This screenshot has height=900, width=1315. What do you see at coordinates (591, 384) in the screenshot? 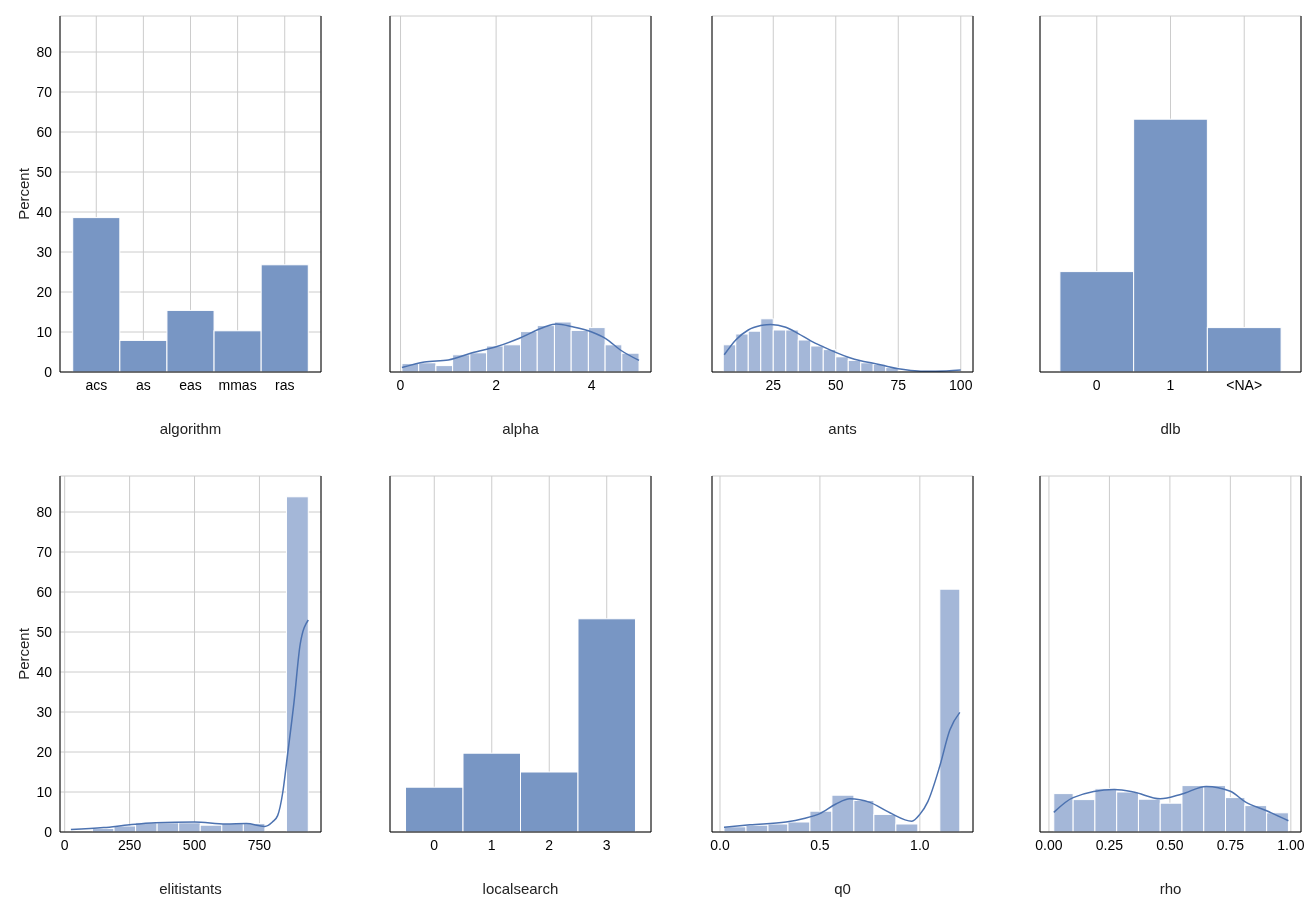
I see `x-tick-label: 4` at bounding box center [591, 384].